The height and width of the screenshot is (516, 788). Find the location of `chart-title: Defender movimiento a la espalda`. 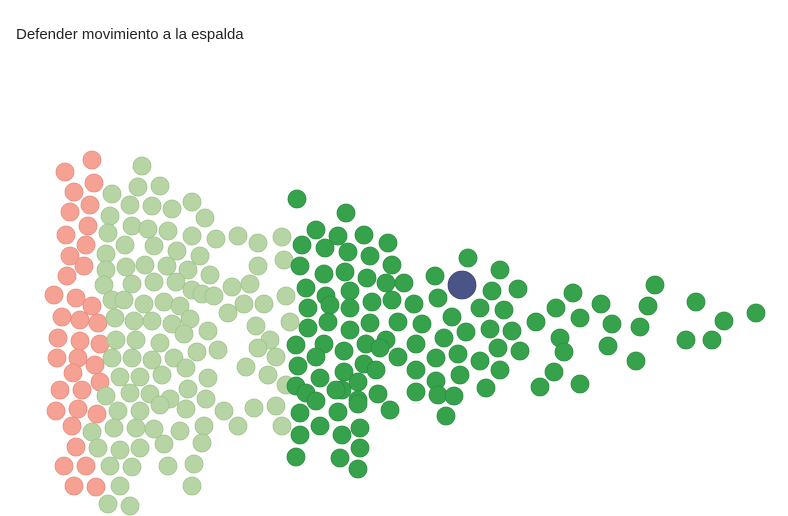

chart-title: Defender movimiento a la espalda is located at coordinates (130, 34).